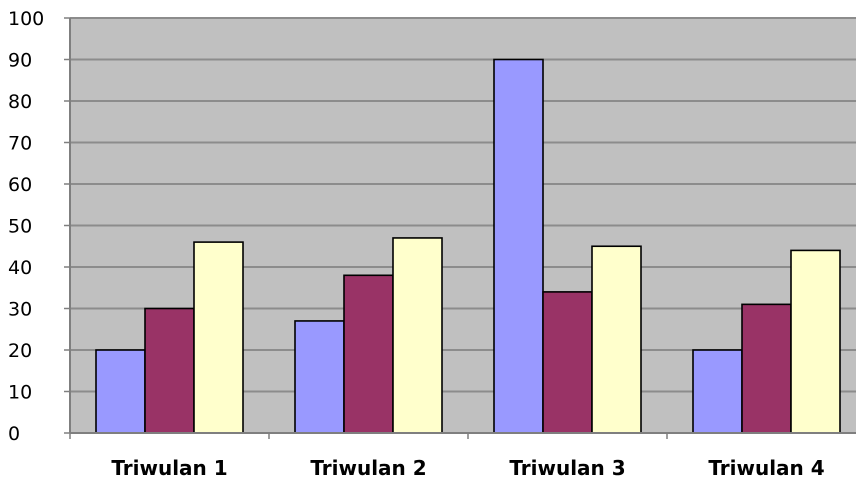 Image resolution: width=856 pixels, height=477 pixels. What do you see at coordinates (20, 268) in the screenshot?
I see `y-tick-label-40: 40` at bounding box center [20, 268].